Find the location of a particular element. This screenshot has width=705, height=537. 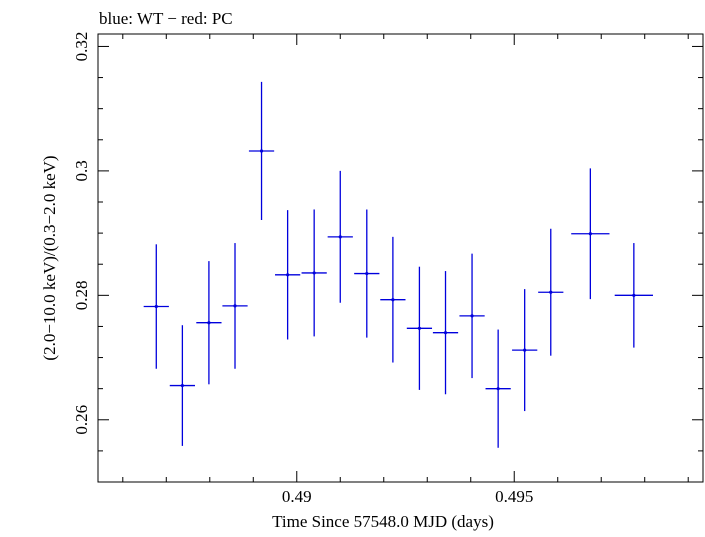

y-axis-label: (2.0−10.0 keV)/(0.3−2.0 keV) is located at coordinates (49, 257).